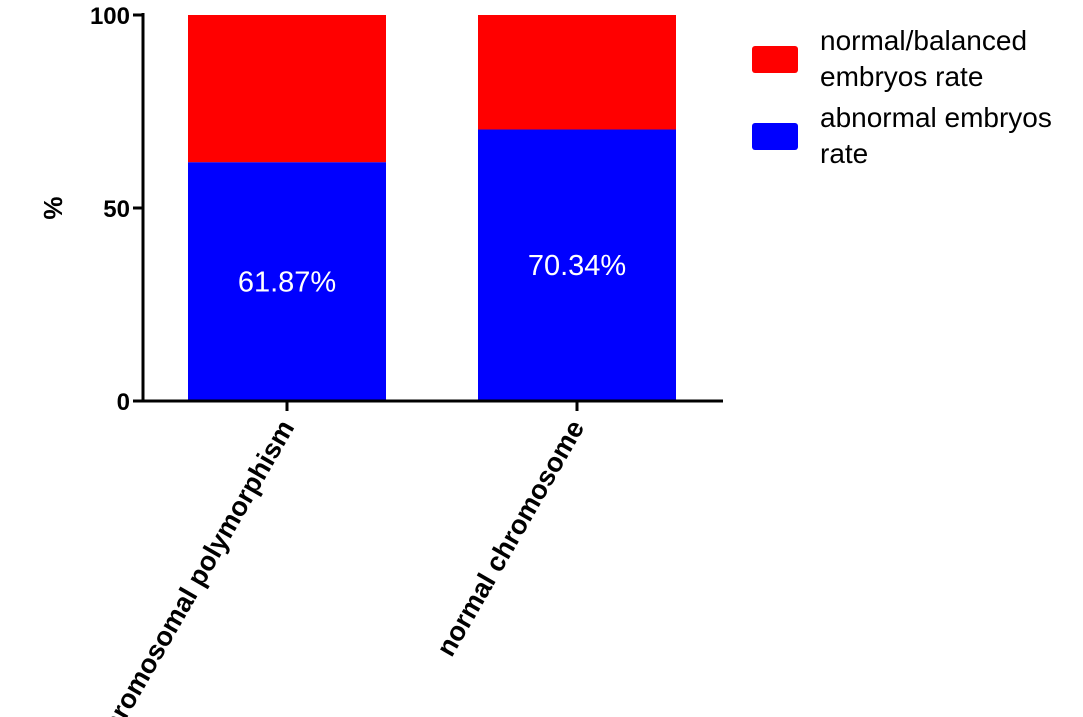 This screenshot has height=717, width=1083. I want to click on data-label-1: 61.87%, so click(287, 283).